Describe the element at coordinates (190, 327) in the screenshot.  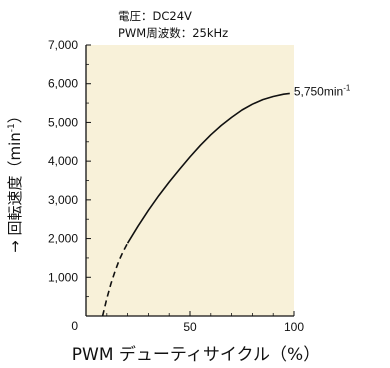
I see `x-tick-label: 50` at that location.